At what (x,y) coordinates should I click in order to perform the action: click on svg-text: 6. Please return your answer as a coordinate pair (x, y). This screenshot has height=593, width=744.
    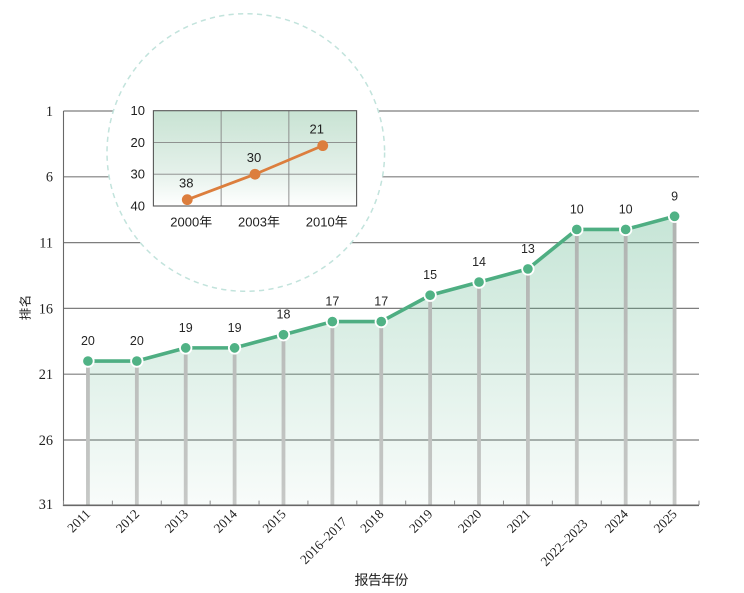
    Looking at the image, I should click on (49, 178).